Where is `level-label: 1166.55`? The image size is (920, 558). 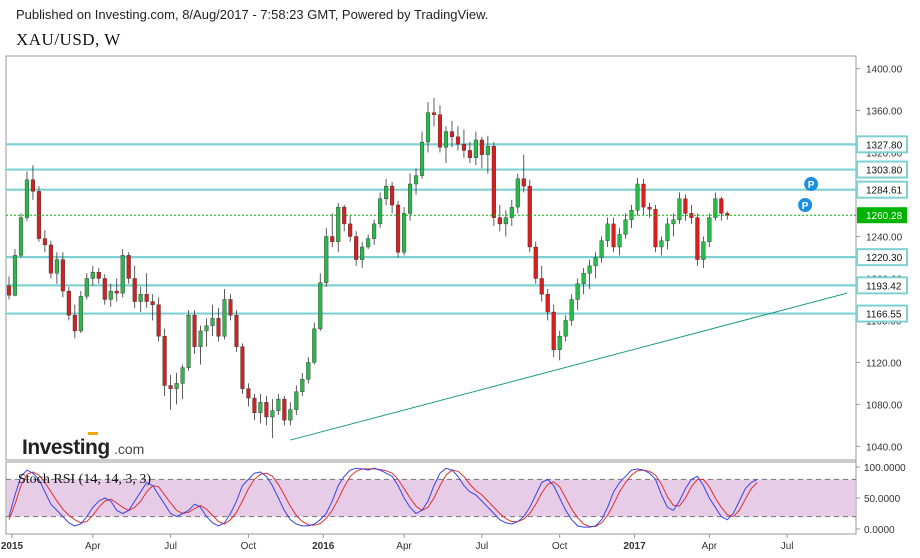 level-label: 1166.55 is located at coordinates (884, 315).